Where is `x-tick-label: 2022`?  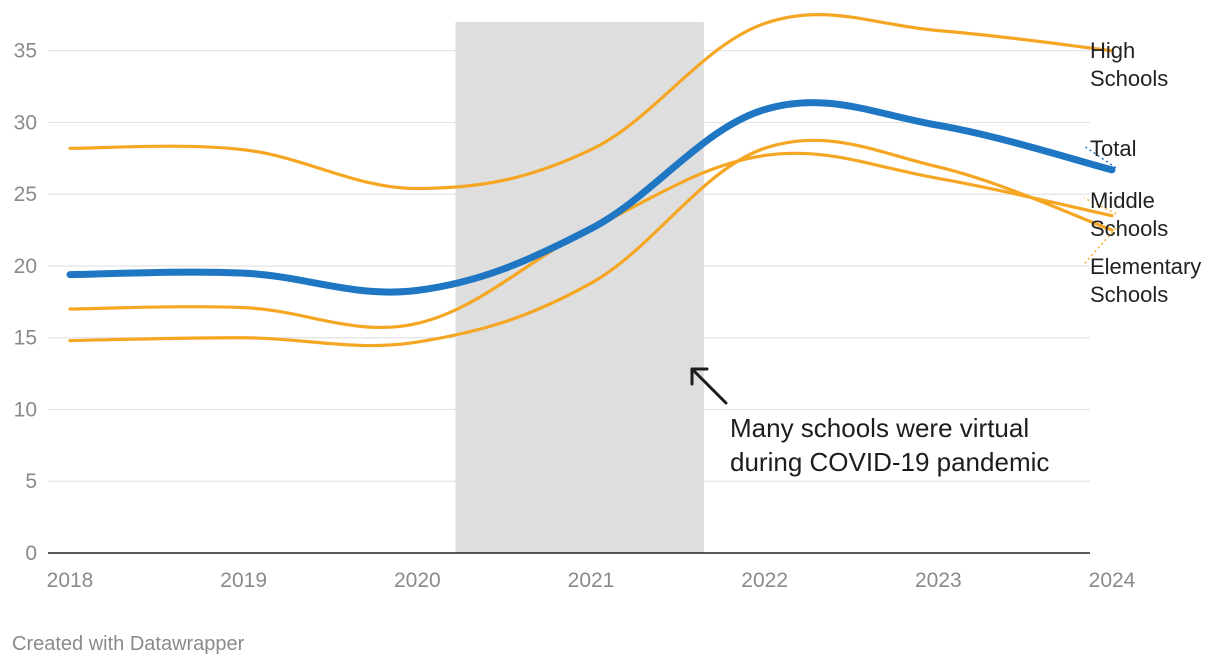
x-tick-label: 2022 is located at coordinates (764, 580).